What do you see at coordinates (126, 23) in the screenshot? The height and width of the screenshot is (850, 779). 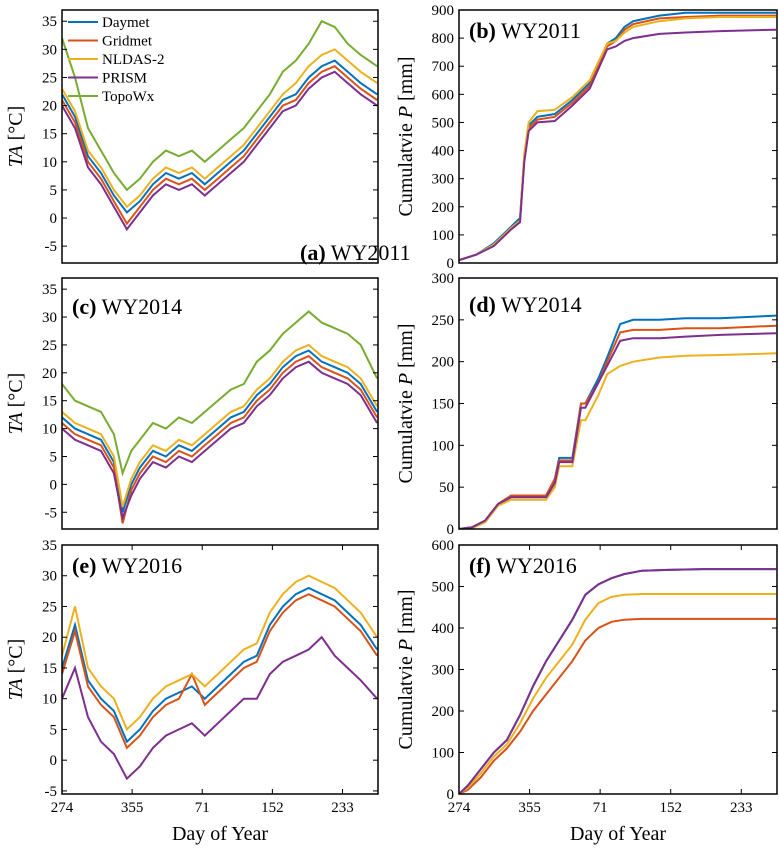 I see `legend-entry: Daymet` at bounding box center [126, 23].